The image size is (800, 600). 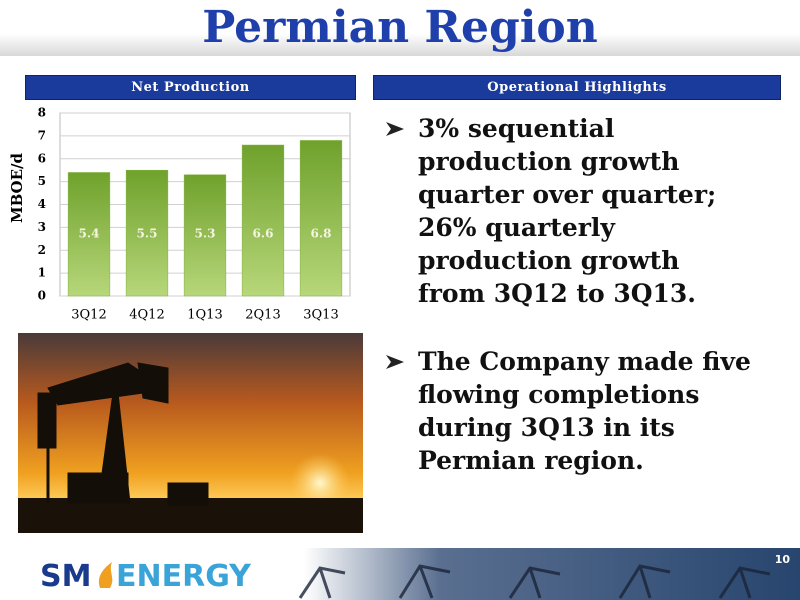 What do you see at coordinates (146, 315) in the screenshot?
I see `x-tick-label: 4Q12` at bounding box center [146, 315].